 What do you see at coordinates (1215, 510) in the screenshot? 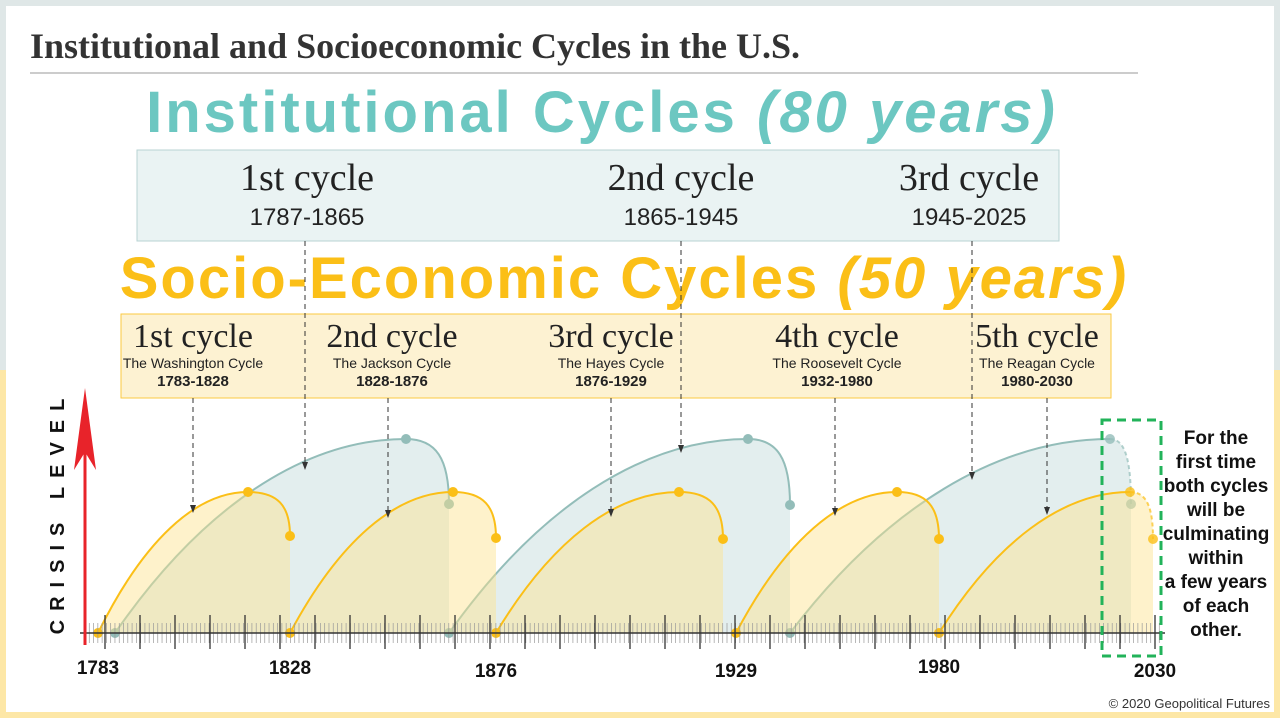
I see `convergence-note-line: will be` at bounding box center [1215, 510].